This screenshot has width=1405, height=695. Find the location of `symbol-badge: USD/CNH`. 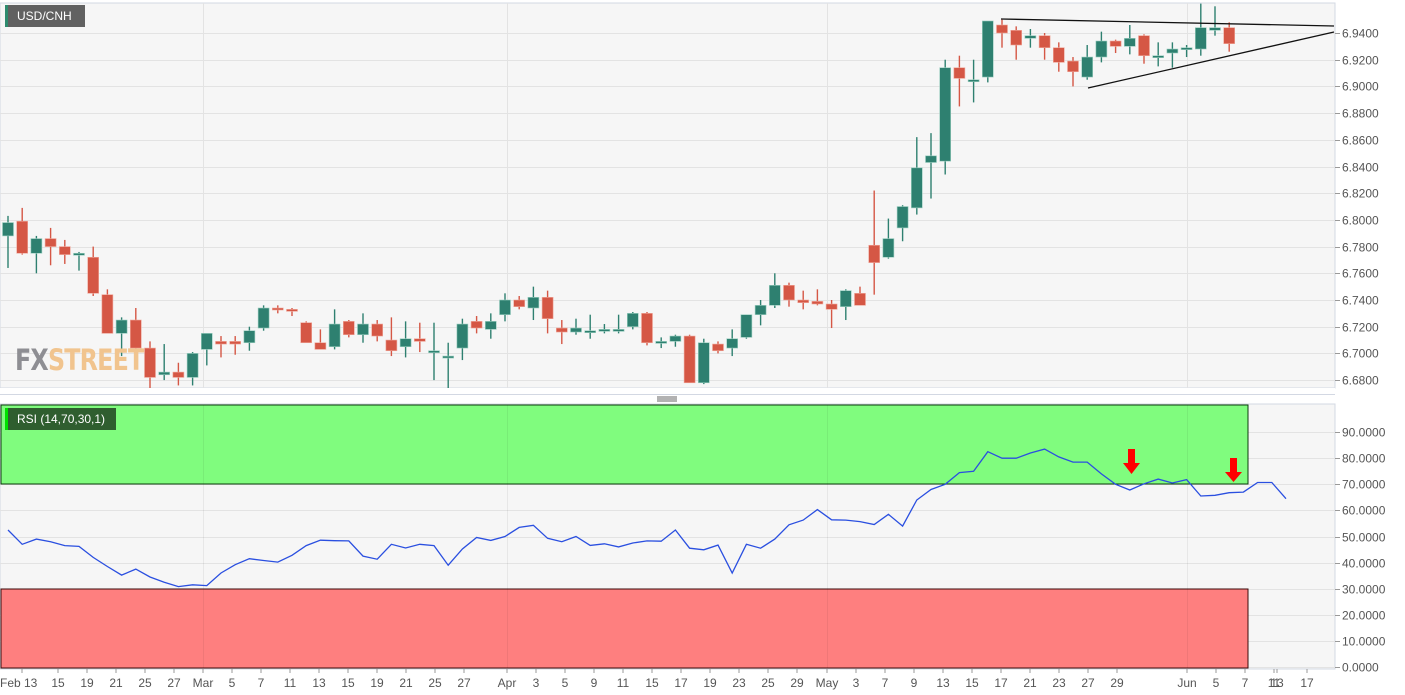

symbol-badge: USD/CNH is located at coordinates (45, 16).